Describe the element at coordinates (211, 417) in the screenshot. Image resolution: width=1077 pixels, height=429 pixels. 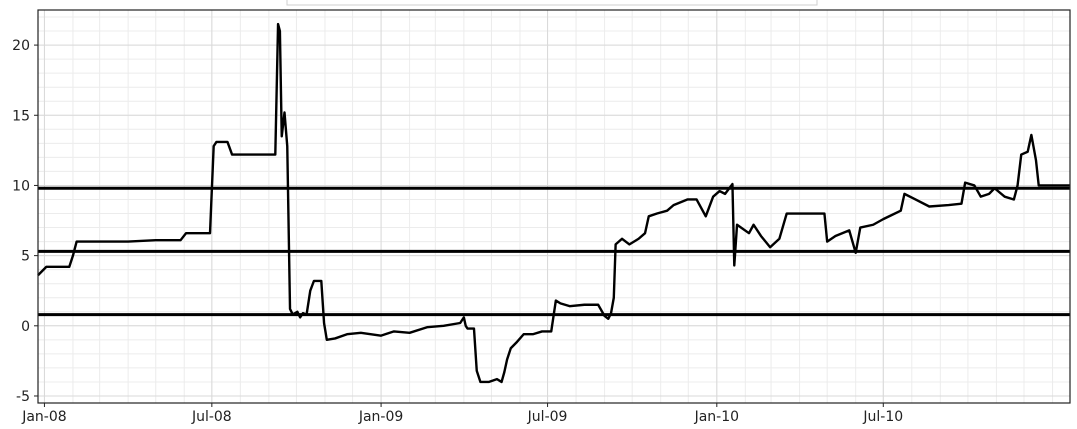
I see `x-tick-label: Jul-08` at that location.